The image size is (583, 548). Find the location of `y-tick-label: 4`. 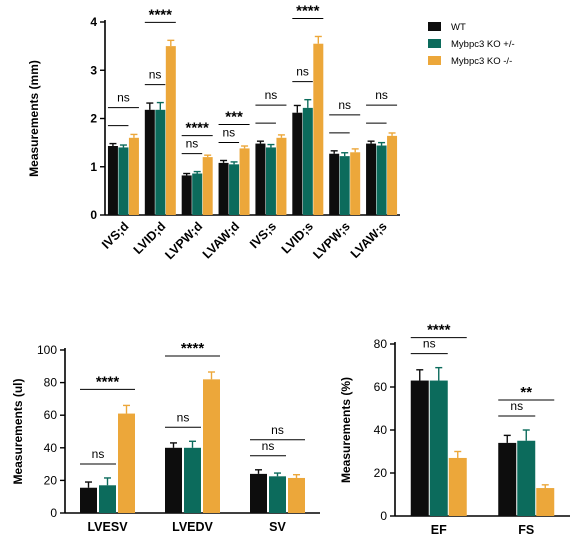

y-tick-label: 4 is located at coordinates (93, 22).